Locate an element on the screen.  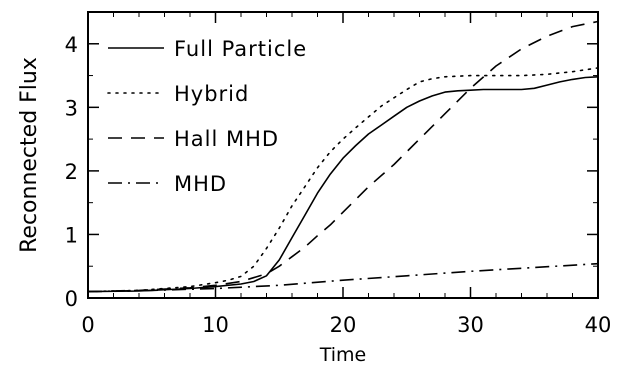
x-tick-label: 30 is located at coordinates (470, 325).